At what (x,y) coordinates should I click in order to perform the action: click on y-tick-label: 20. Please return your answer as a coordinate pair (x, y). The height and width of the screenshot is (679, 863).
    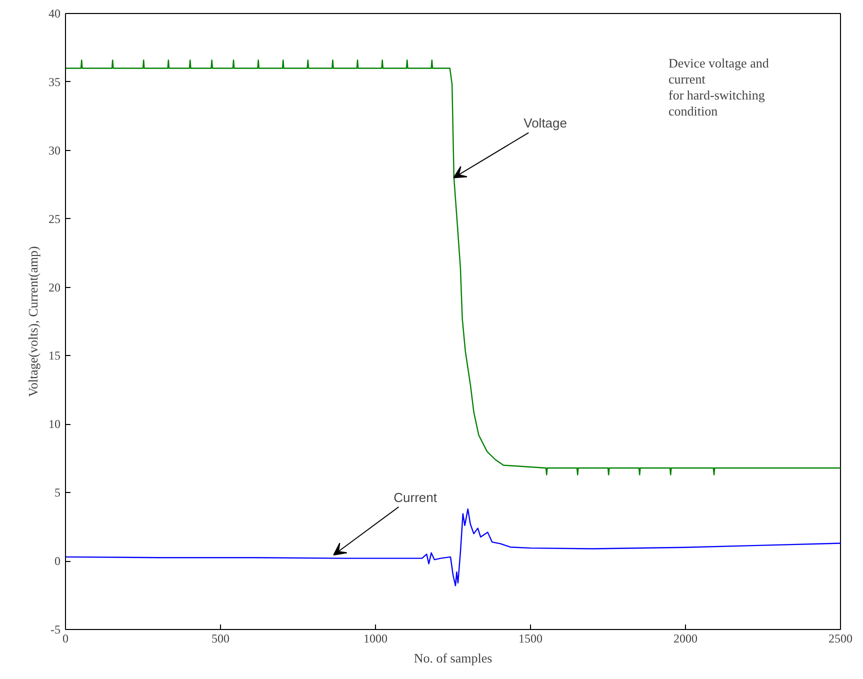
    Looking at the image, I should click on (54, 287).